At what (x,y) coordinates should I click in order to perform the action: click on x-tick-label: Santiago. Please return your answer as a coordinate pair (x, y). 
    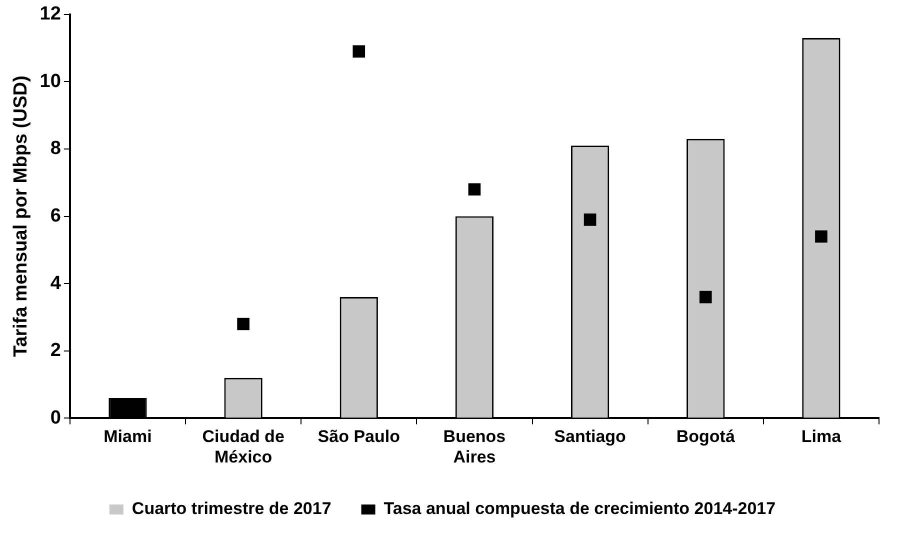
    Looking at the image, I should click on (590, 436).